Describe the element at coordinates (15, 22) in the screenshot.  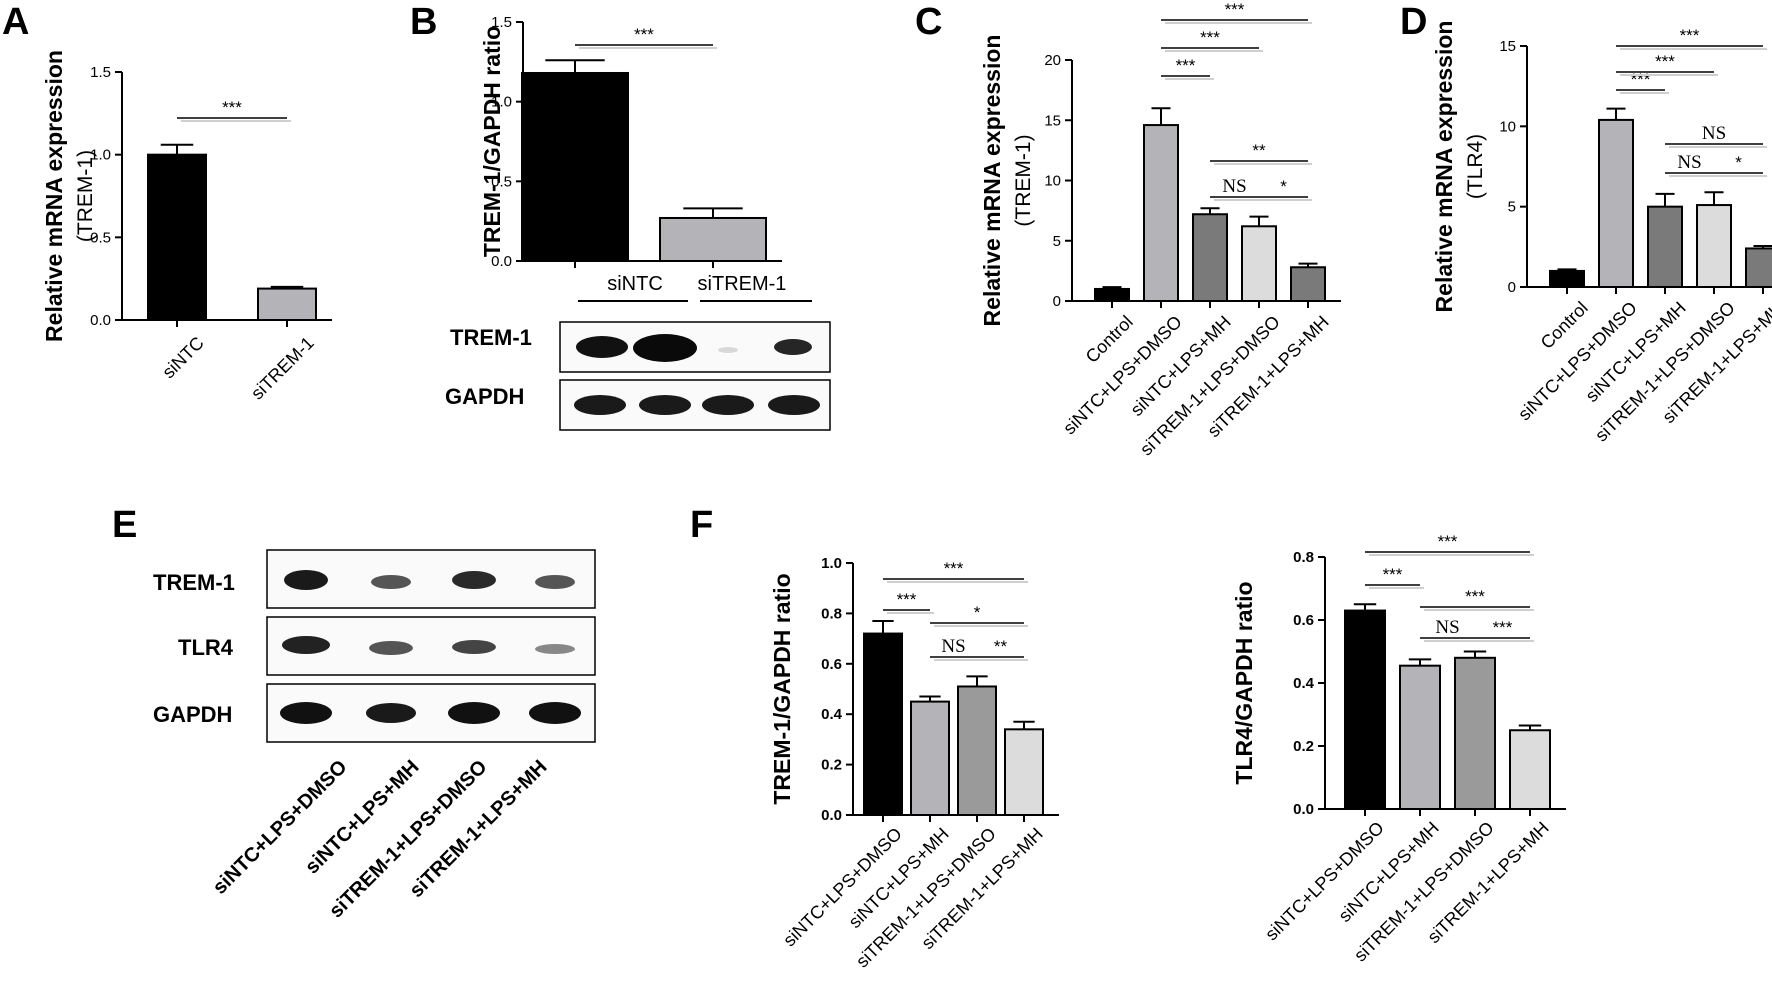
I see `panel-letter-a: A` at that location.